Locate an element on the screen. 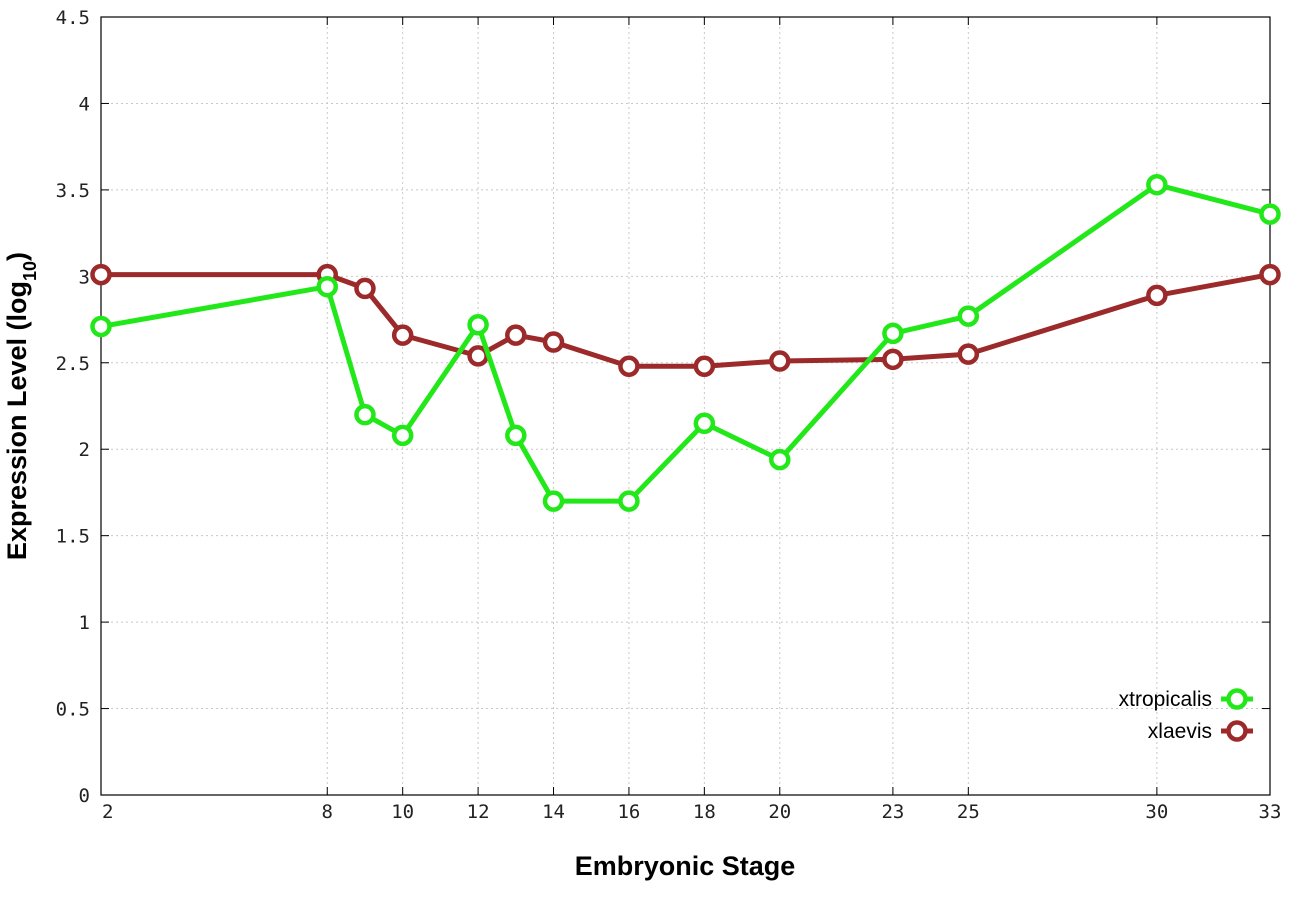 This screenshot has height=907, width=1296. y-tick-label: 1.5 is located at coordinates (73, 537).